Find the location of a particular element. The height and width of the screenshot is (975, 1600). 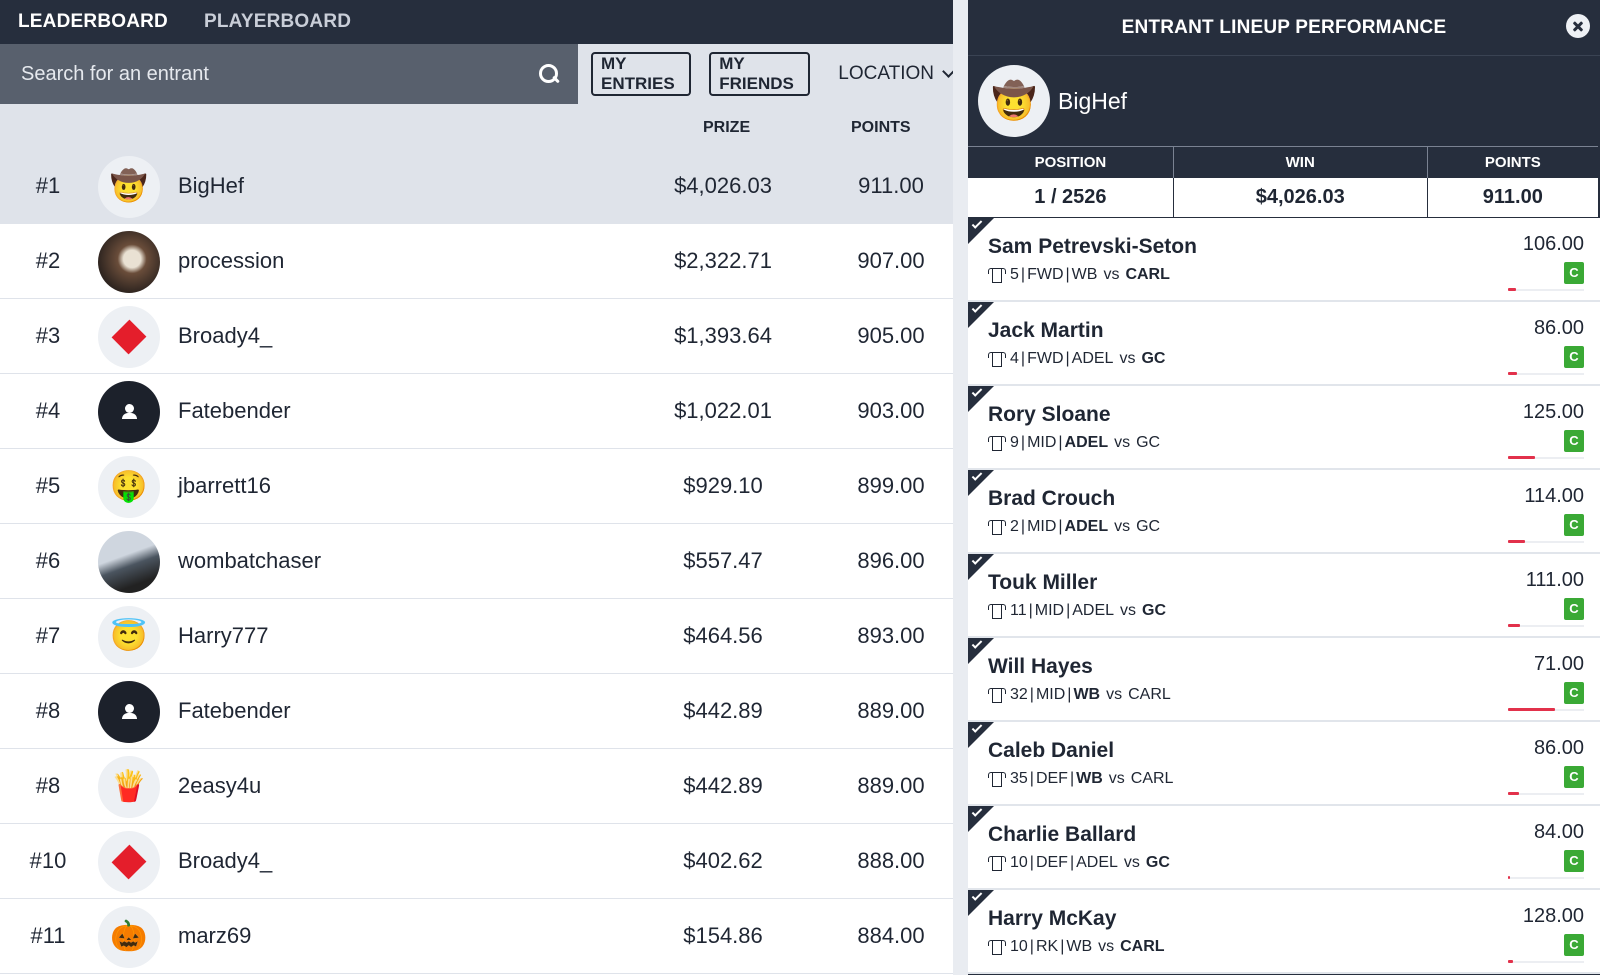

location-dropdown: LOCATION is located at coordinates (895, 74).